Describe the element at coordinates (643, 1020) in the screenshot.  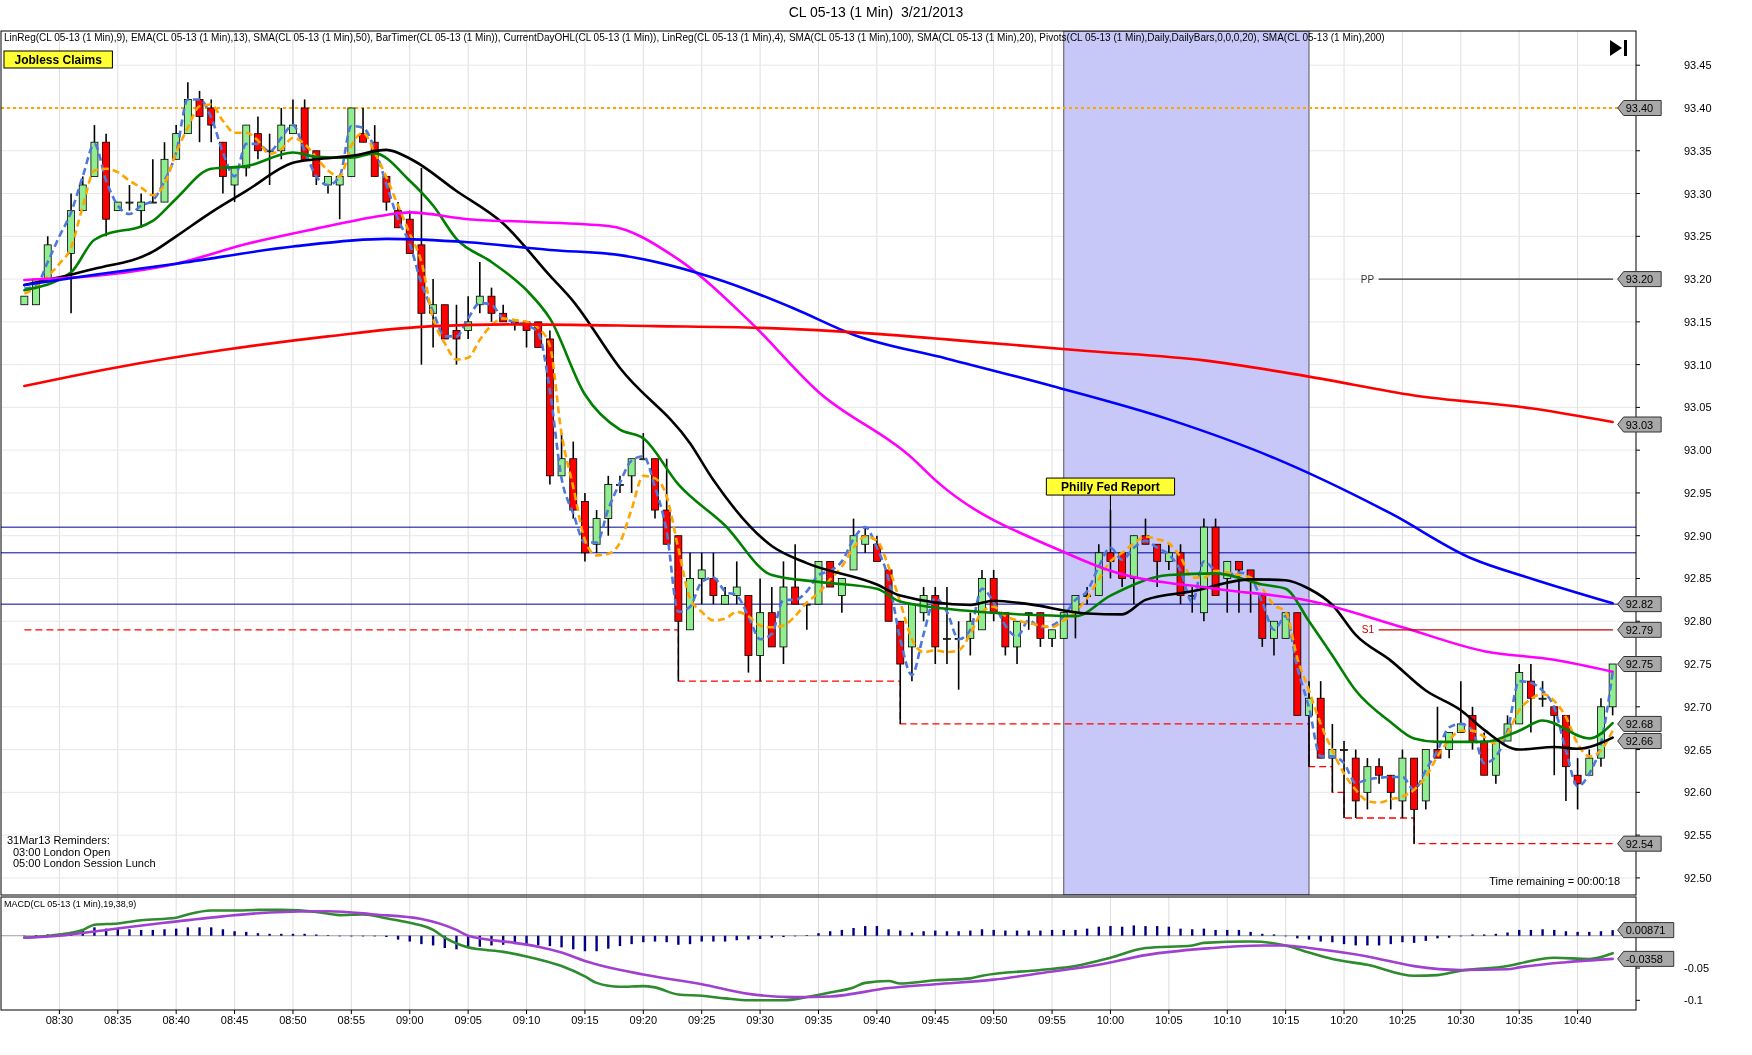
I see `x-tick-label: 09:20` at that location.